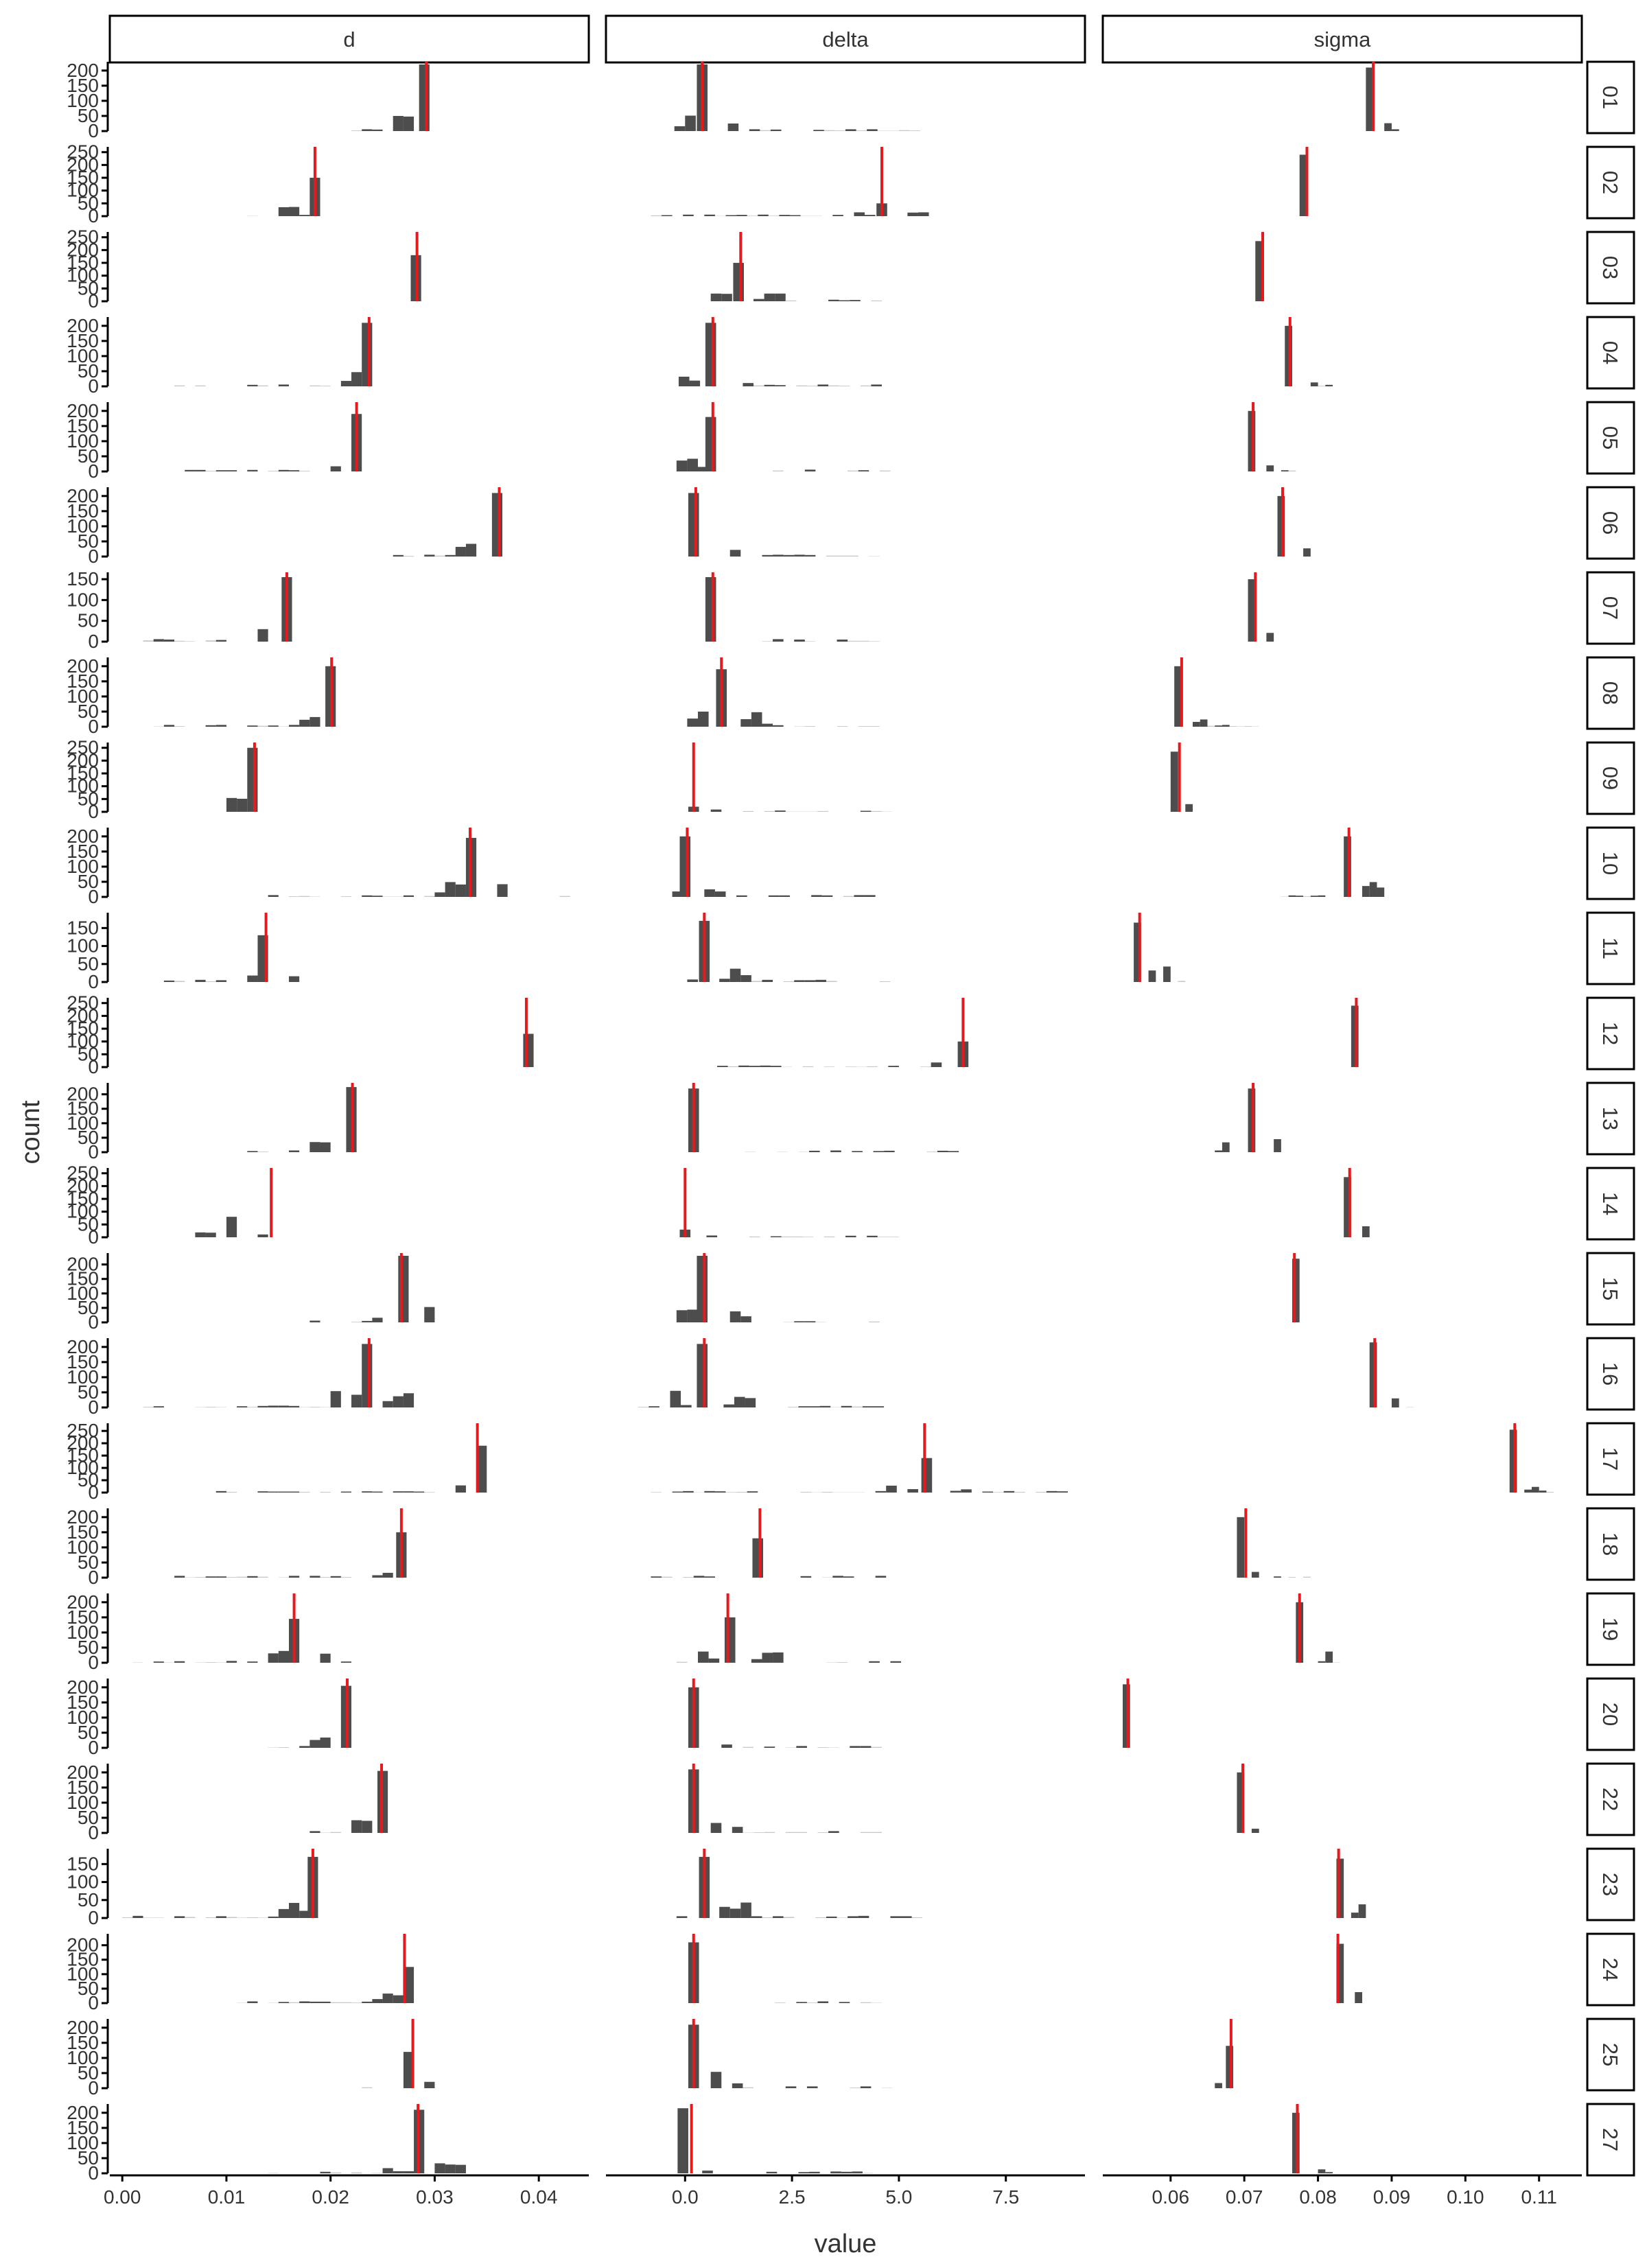 Image resolution: width=1647 pixels, height=2268 pixels. What do you see at coordinates (1244, 2197) in the screenshot?
I see `x-tick-label: 0.07` at bounding box center [1244, 2197].